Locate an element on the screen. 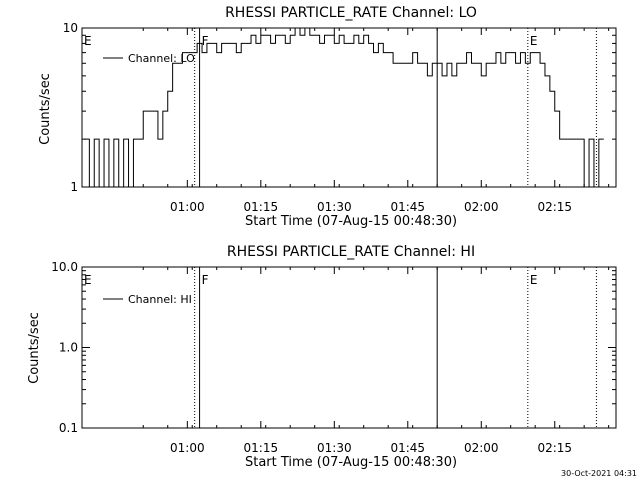  hi-y-tick-label-2: 10.0 is located at coordinates (64, 267).